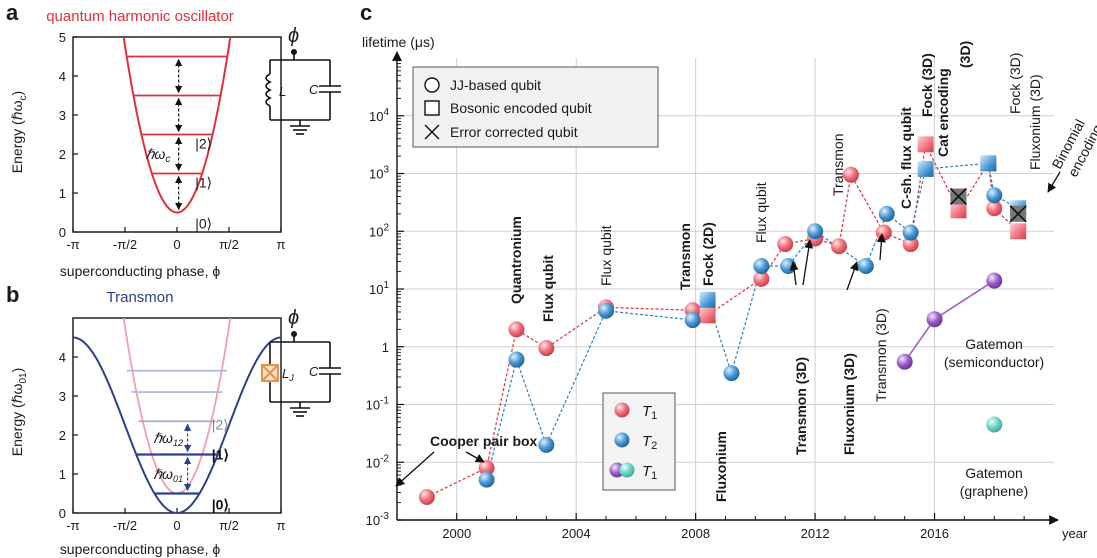  Describe the element at coordinates (62, 474) in the screenshot. I see `tr-axes-ytick: 1` at that location.